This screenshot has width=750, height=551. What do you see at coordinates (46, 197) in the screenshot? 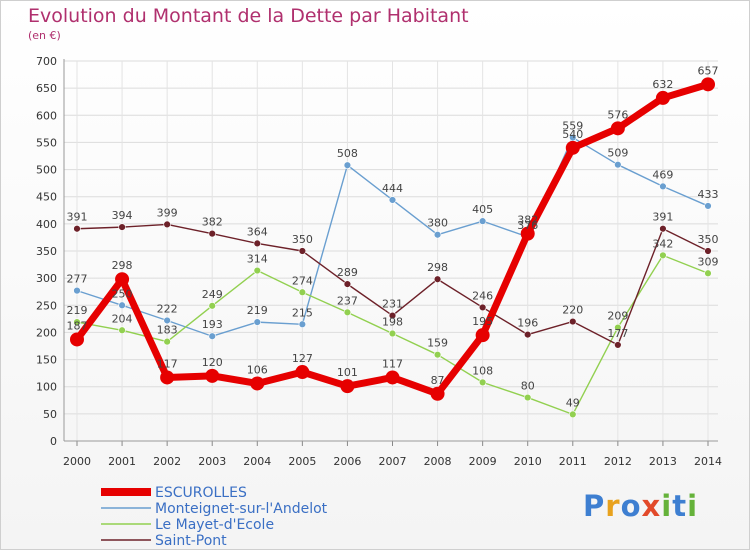
I see `y-tick-label: 450` at bounding box center [46, 197].